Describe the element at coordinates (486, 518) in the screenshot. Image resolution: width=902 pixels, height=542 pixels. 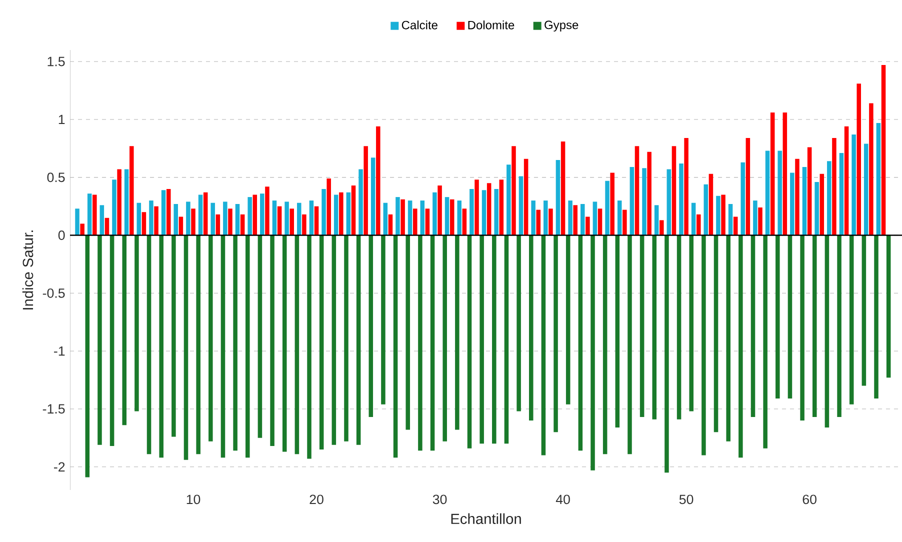
I see `x-axis-title: Echantillon` at that location.